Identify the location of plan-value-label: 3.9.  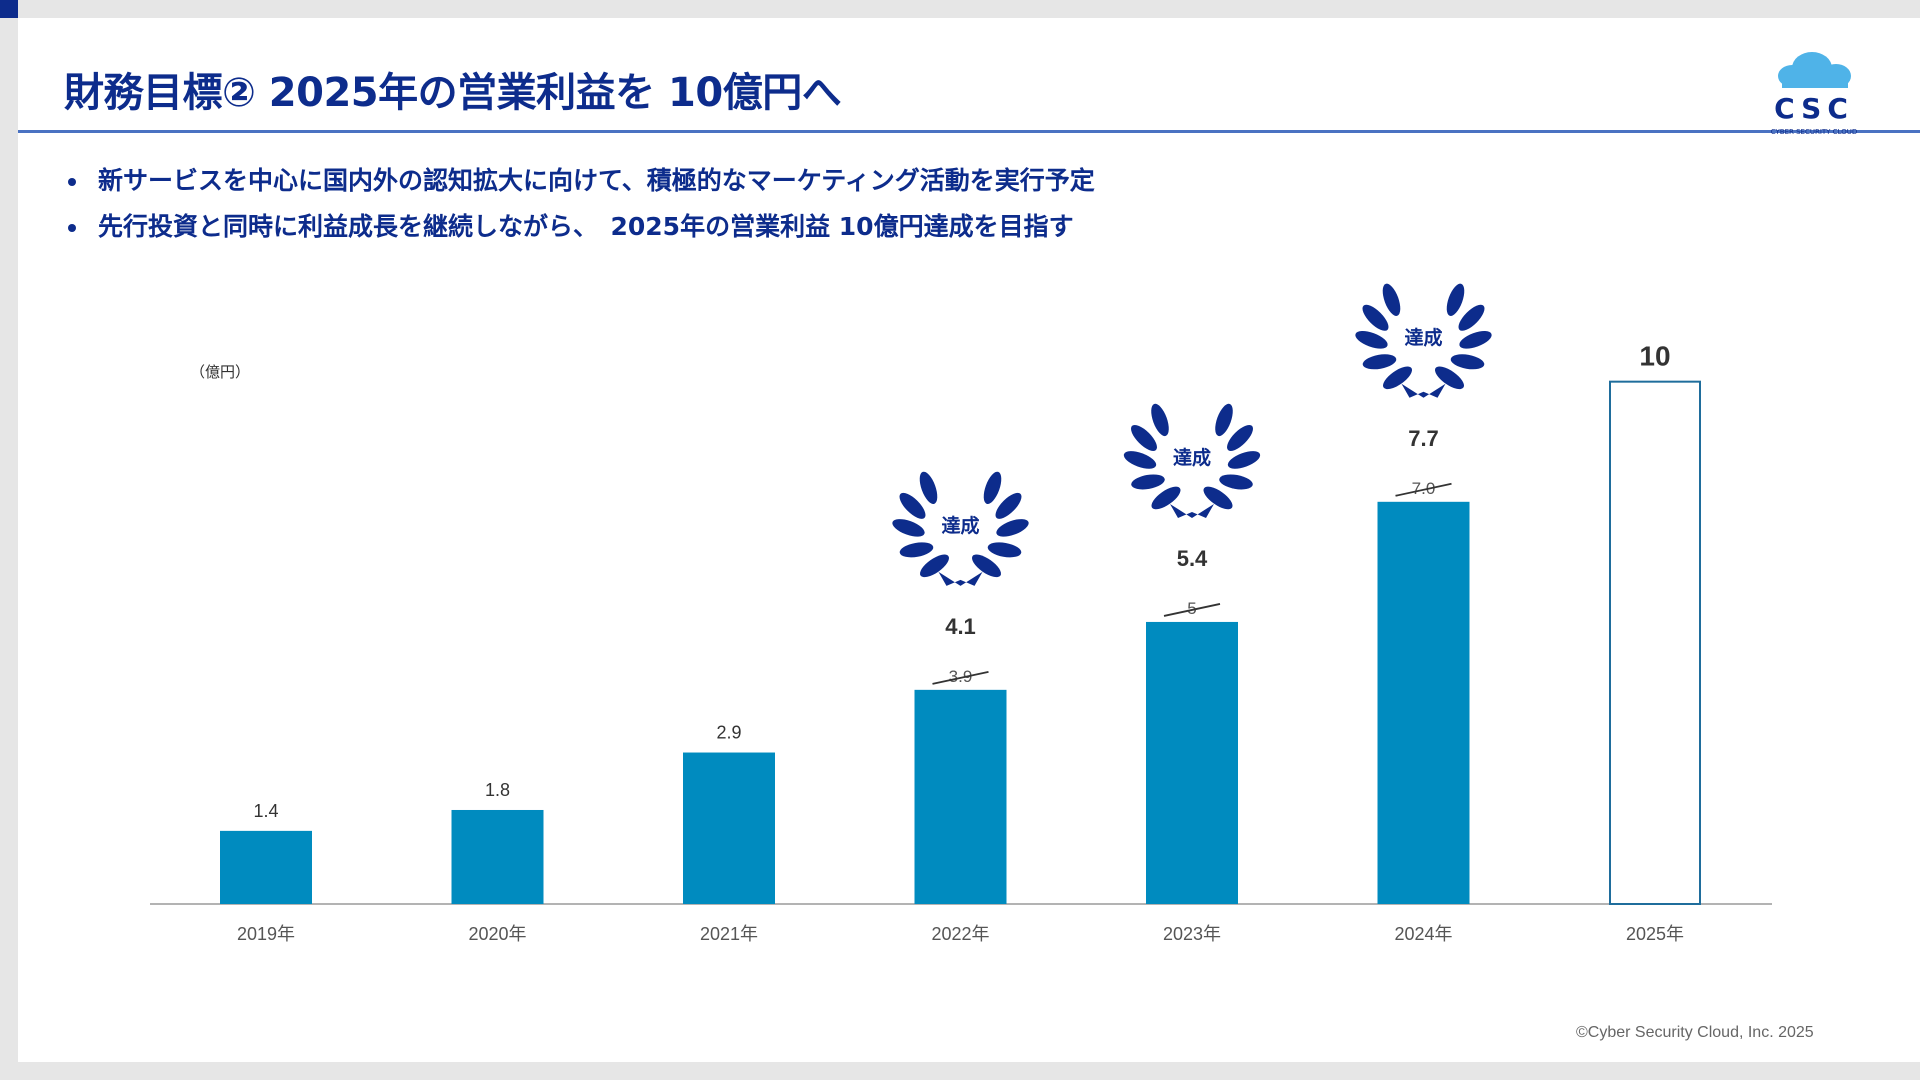
(961, 676).